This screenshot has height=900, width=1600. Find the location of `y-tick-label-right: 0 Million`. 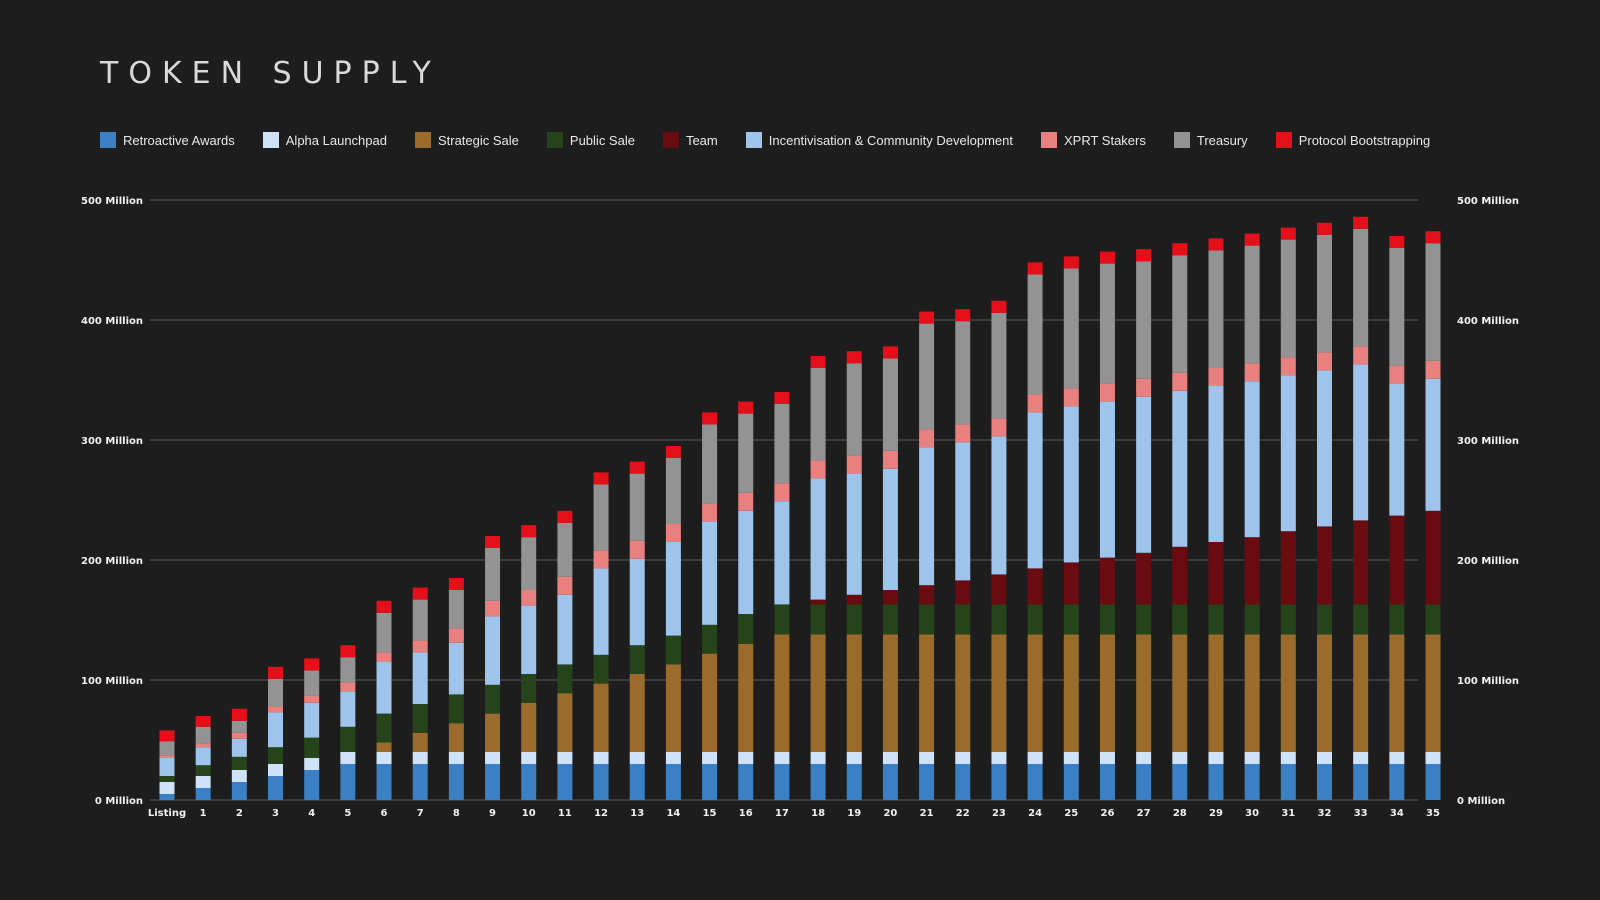

y-tick-label-right: 0 Million is located at coordinates (1481, 801).